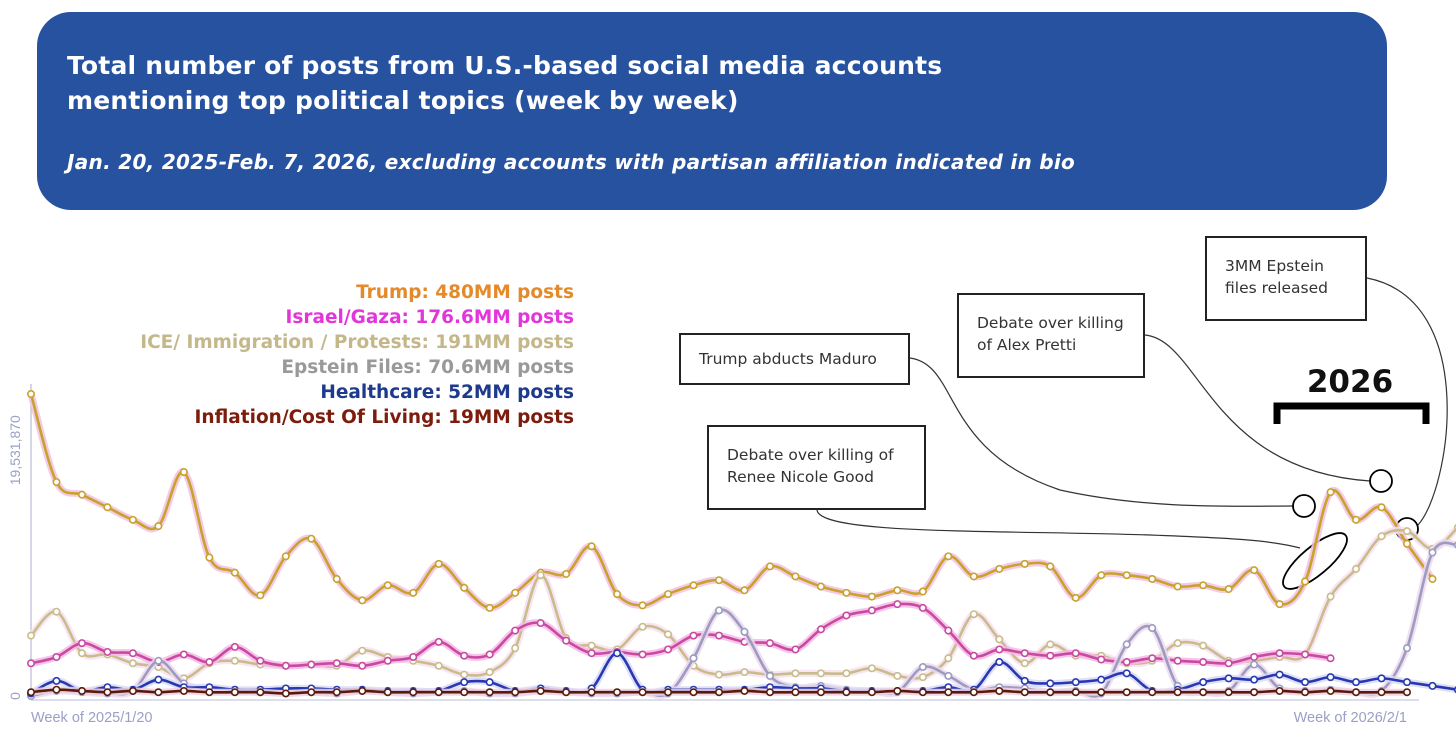  Describe the element at coordinates (1257, 408) in the screenshot. I see `leader-line-pretti` at that location.